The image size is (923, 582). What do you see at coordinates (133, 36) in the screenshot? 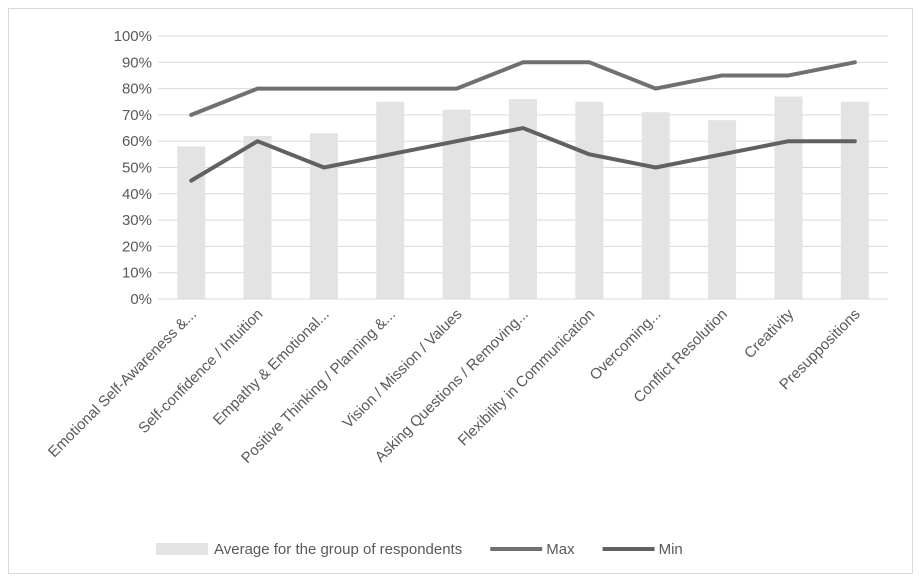
I see `y-tick-label: 100%` at bounding box center [133, 36].